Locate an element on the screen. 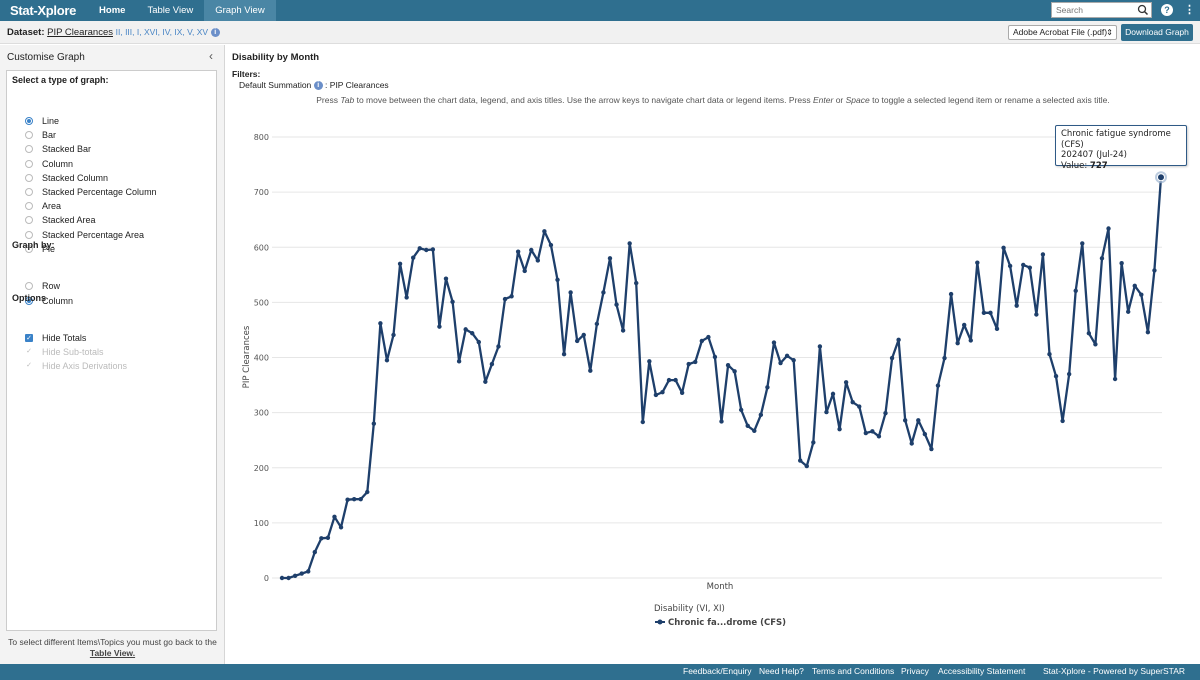 The image size is (1200, 680). graph-type-option: Pie is located at coordinates (40, 249).